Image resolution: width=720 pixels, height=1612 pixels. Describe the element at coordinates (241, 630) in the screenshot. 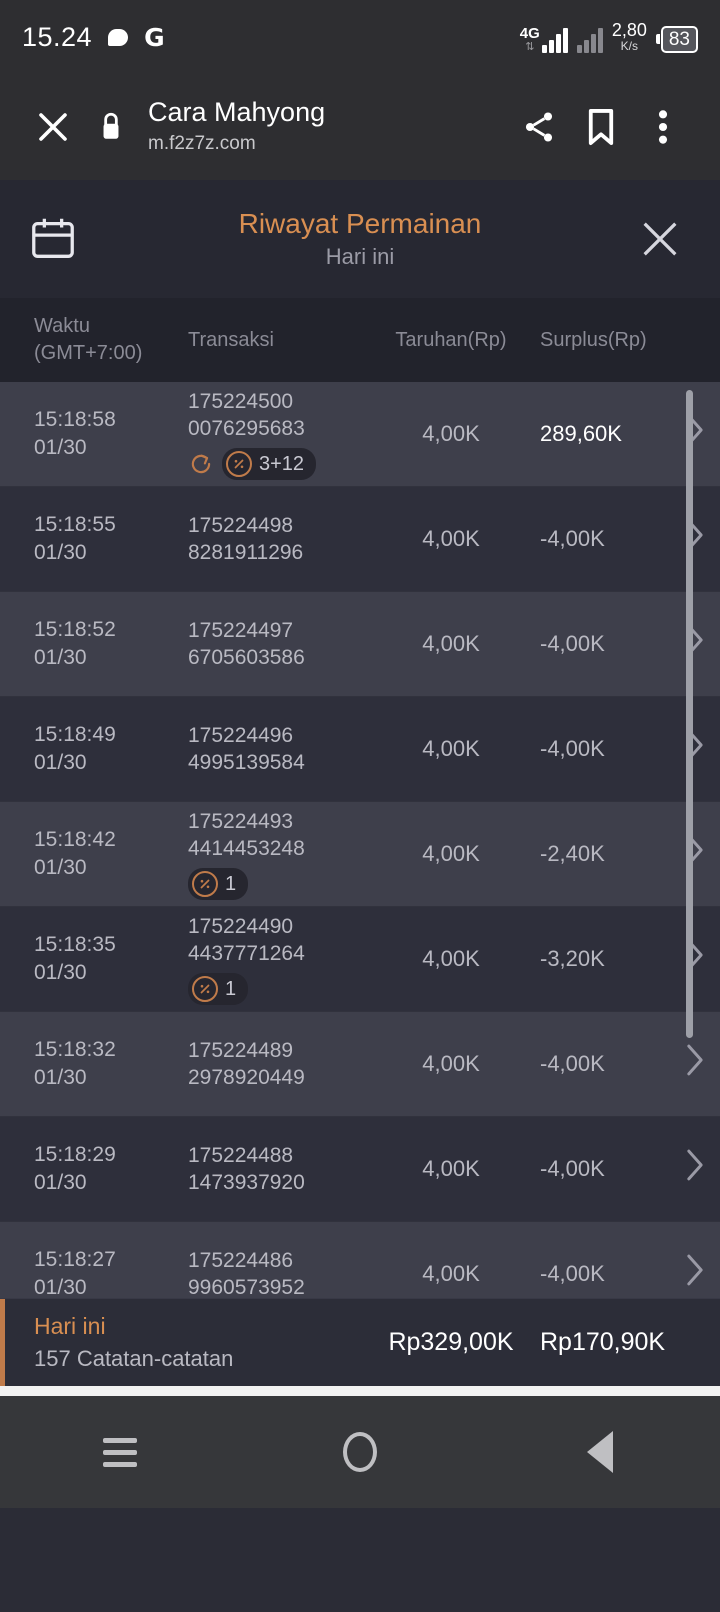

I see `row-transaction-id-line1: 175224497` at that location.